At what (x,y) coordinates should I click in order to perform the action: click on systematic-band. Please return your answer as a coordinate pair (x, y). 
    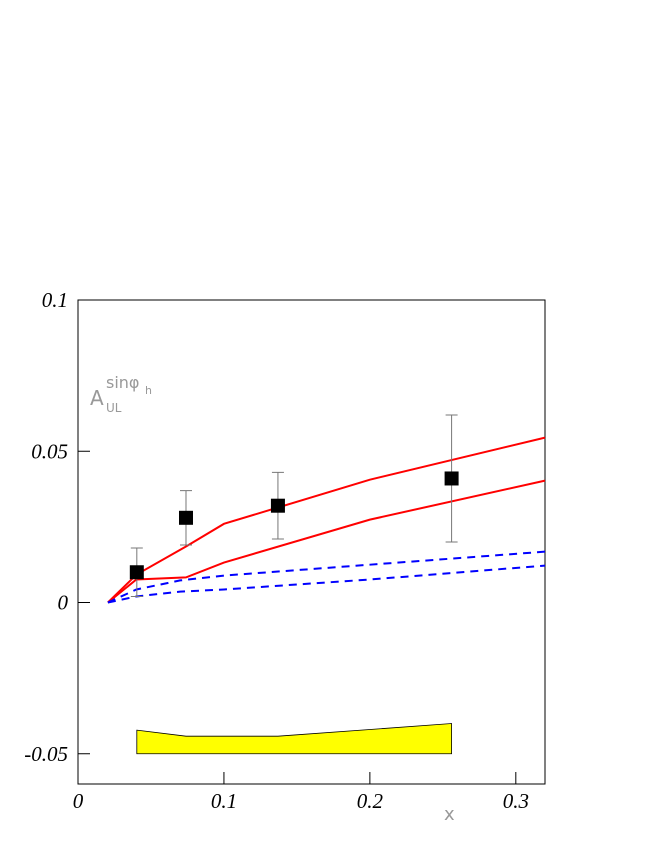
    Looking at the image, I should click on (294, 739).